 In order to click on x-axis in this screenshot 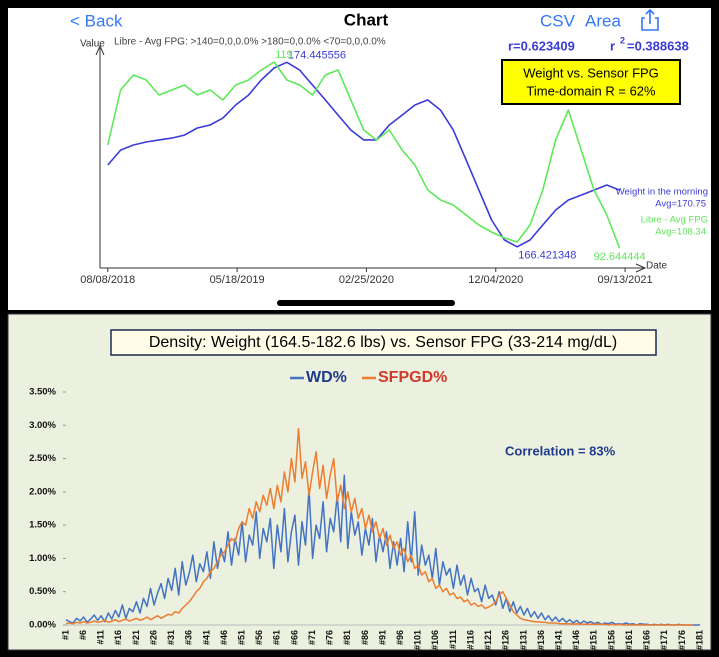, I will do `click(373, 268)`.